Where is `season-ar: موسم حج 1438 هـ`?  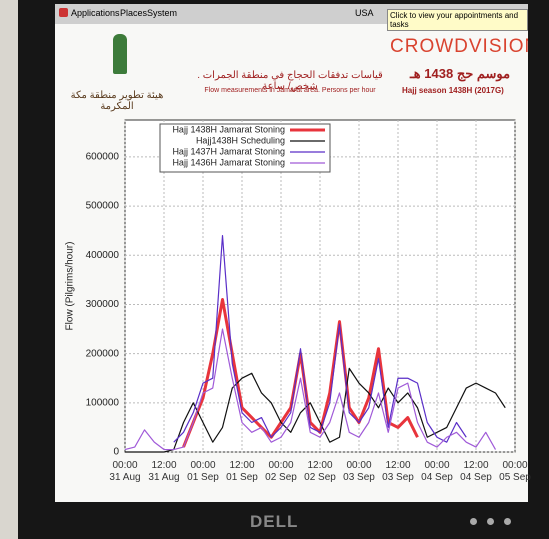
season-ar: موسم حج 1438 هـ is located at coordinates (460, 73).